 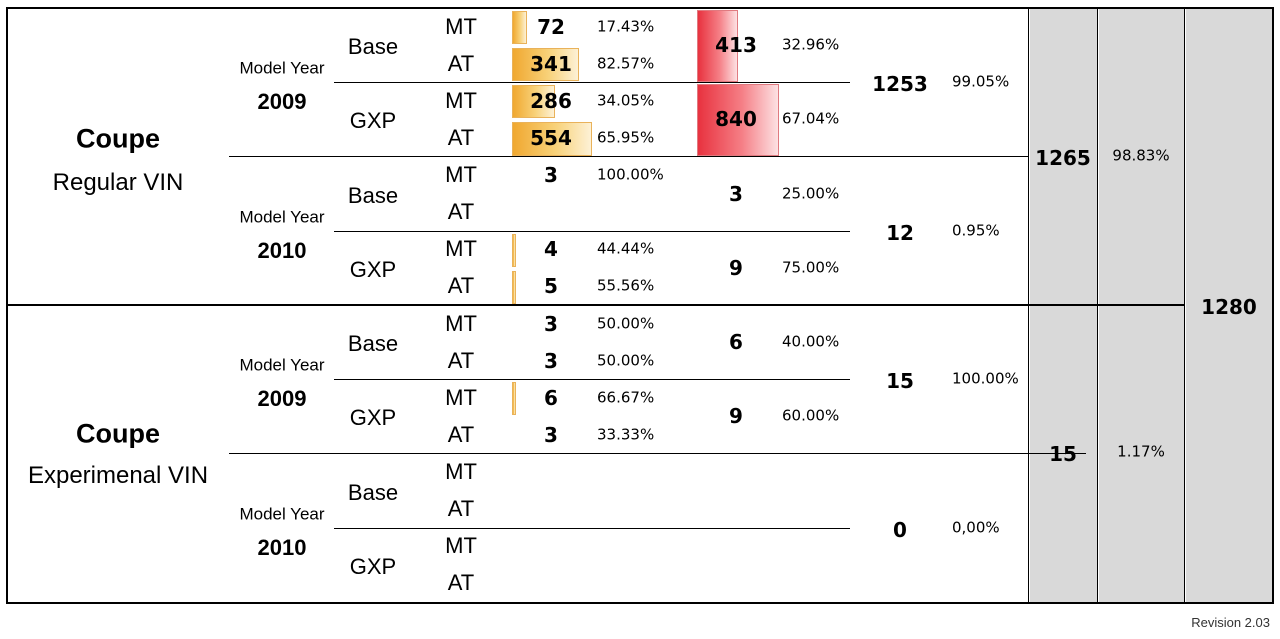 What do you see at coordinates (626, 434) in the screenshot?
I see `row-pct: 33.33%` at bounding box center [626, 434].